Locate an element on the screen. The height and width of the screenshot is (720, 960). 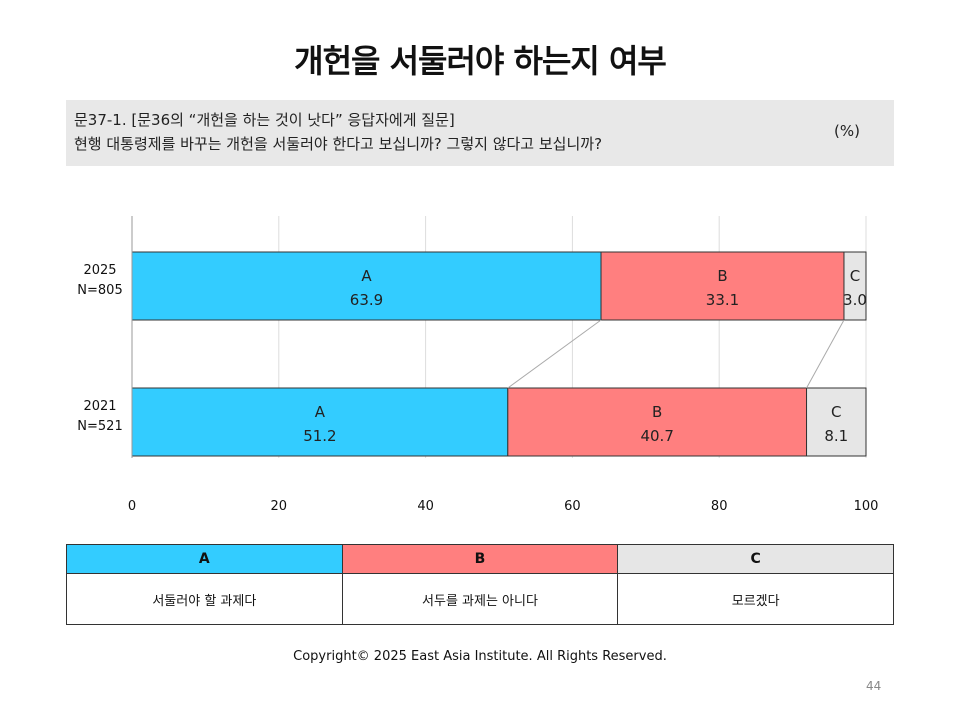
legend-description-c: 모르겠다 is located at coordinates (755, 599).